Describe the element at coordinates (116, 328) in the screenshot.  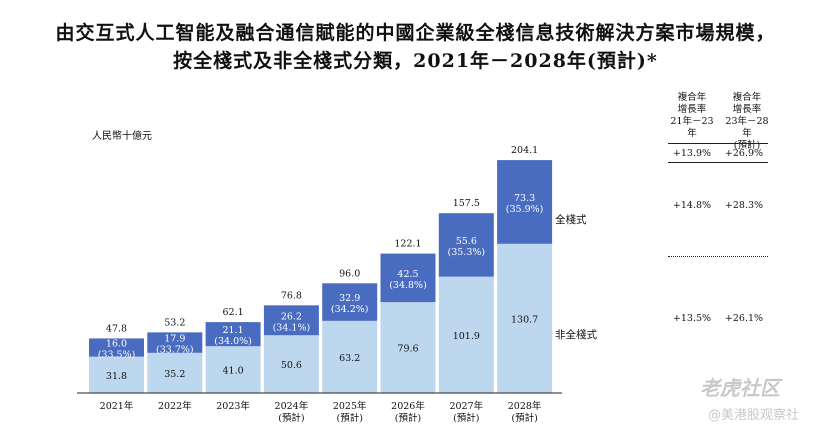
I see `bar-total-label: 47.8` at that location.